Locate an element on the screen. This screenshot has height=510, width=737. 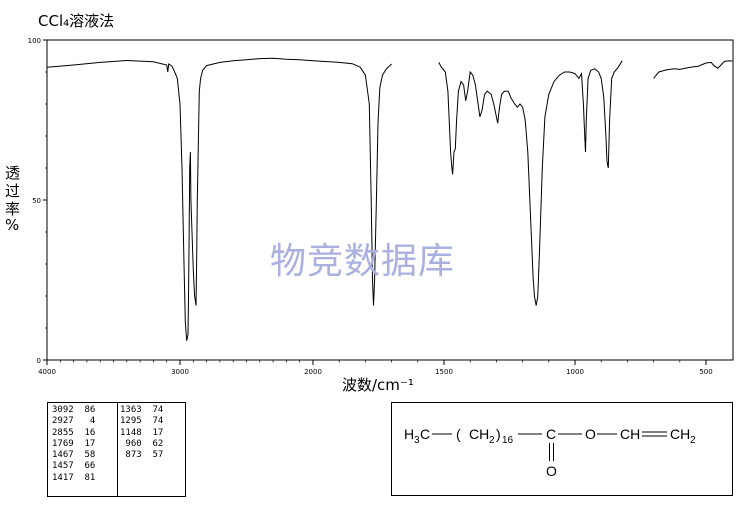
peak-row: 1295 74 is located at coordinates (142, 421).